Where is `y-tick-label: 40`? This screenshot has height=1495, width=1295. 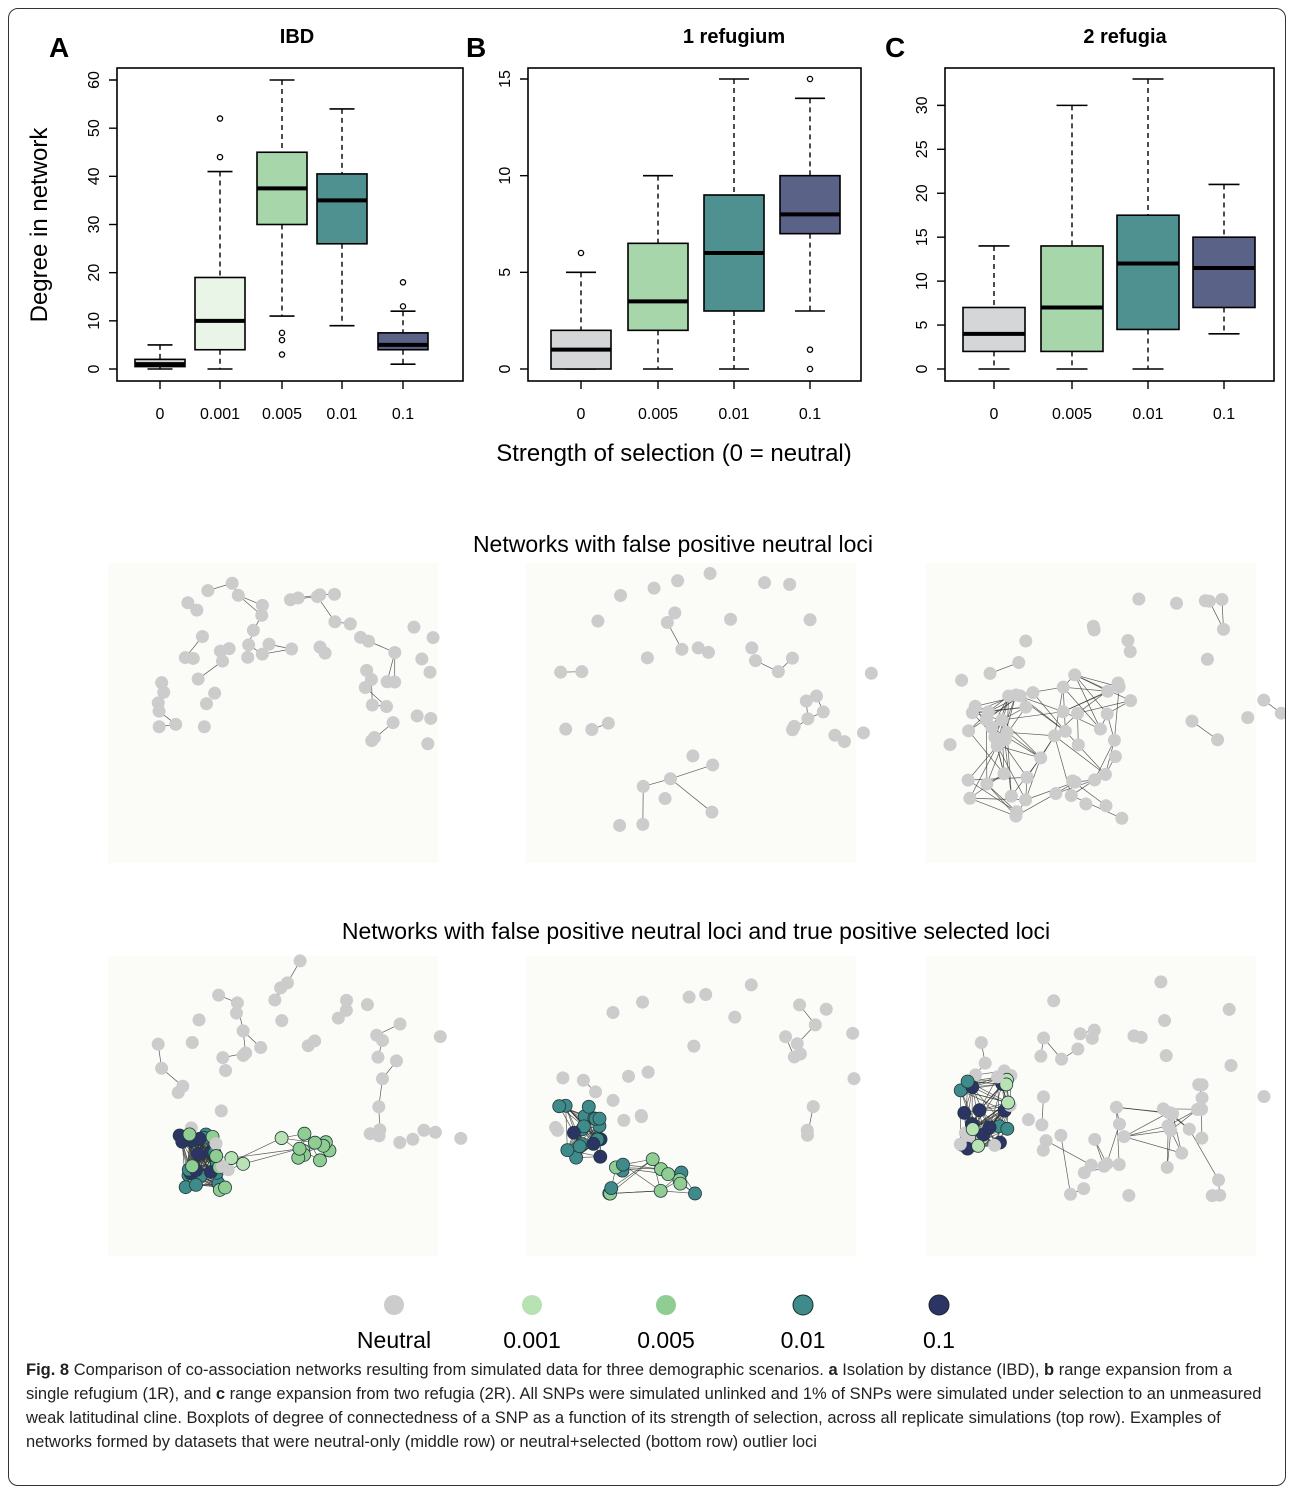 y-tick-label: 40 is located at coordinates (94, 176).